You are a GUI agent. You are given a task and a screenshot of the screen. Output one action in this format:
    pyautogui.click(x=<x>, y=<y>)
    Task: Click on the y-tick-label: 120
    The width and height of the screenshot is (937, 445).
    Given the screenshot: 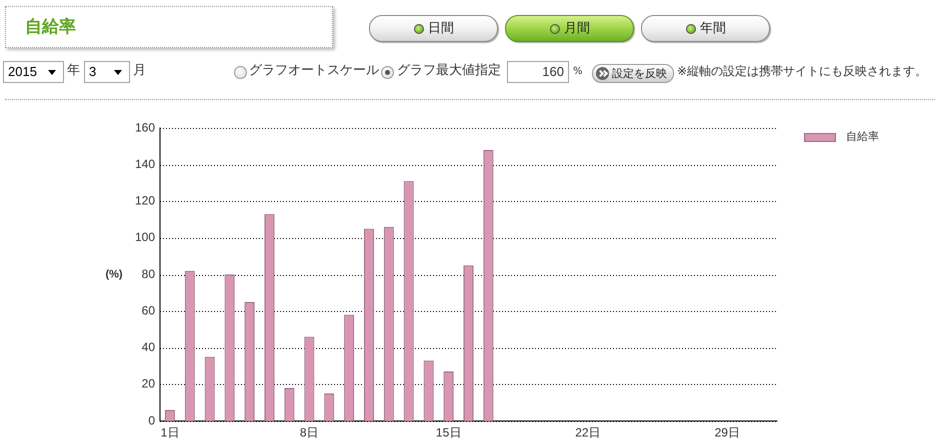 What is the action you would take?
    pyautogui.click(x=145, y=201)
    